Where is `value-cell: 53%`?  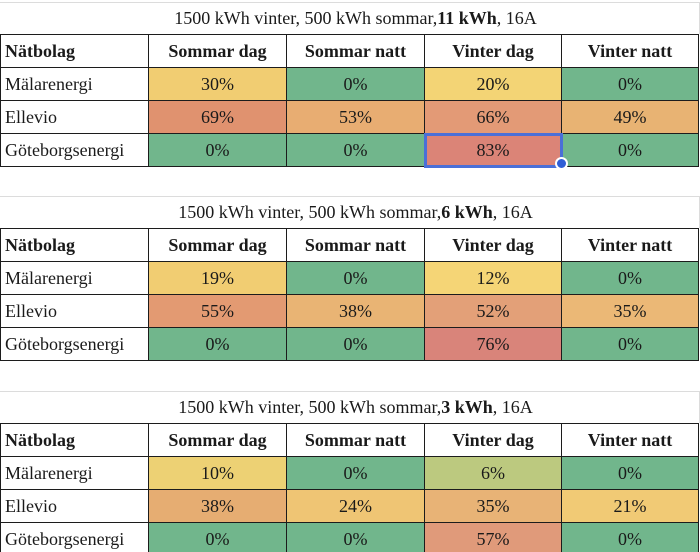
value-cell: 53% is located at coordinates (355, 117).